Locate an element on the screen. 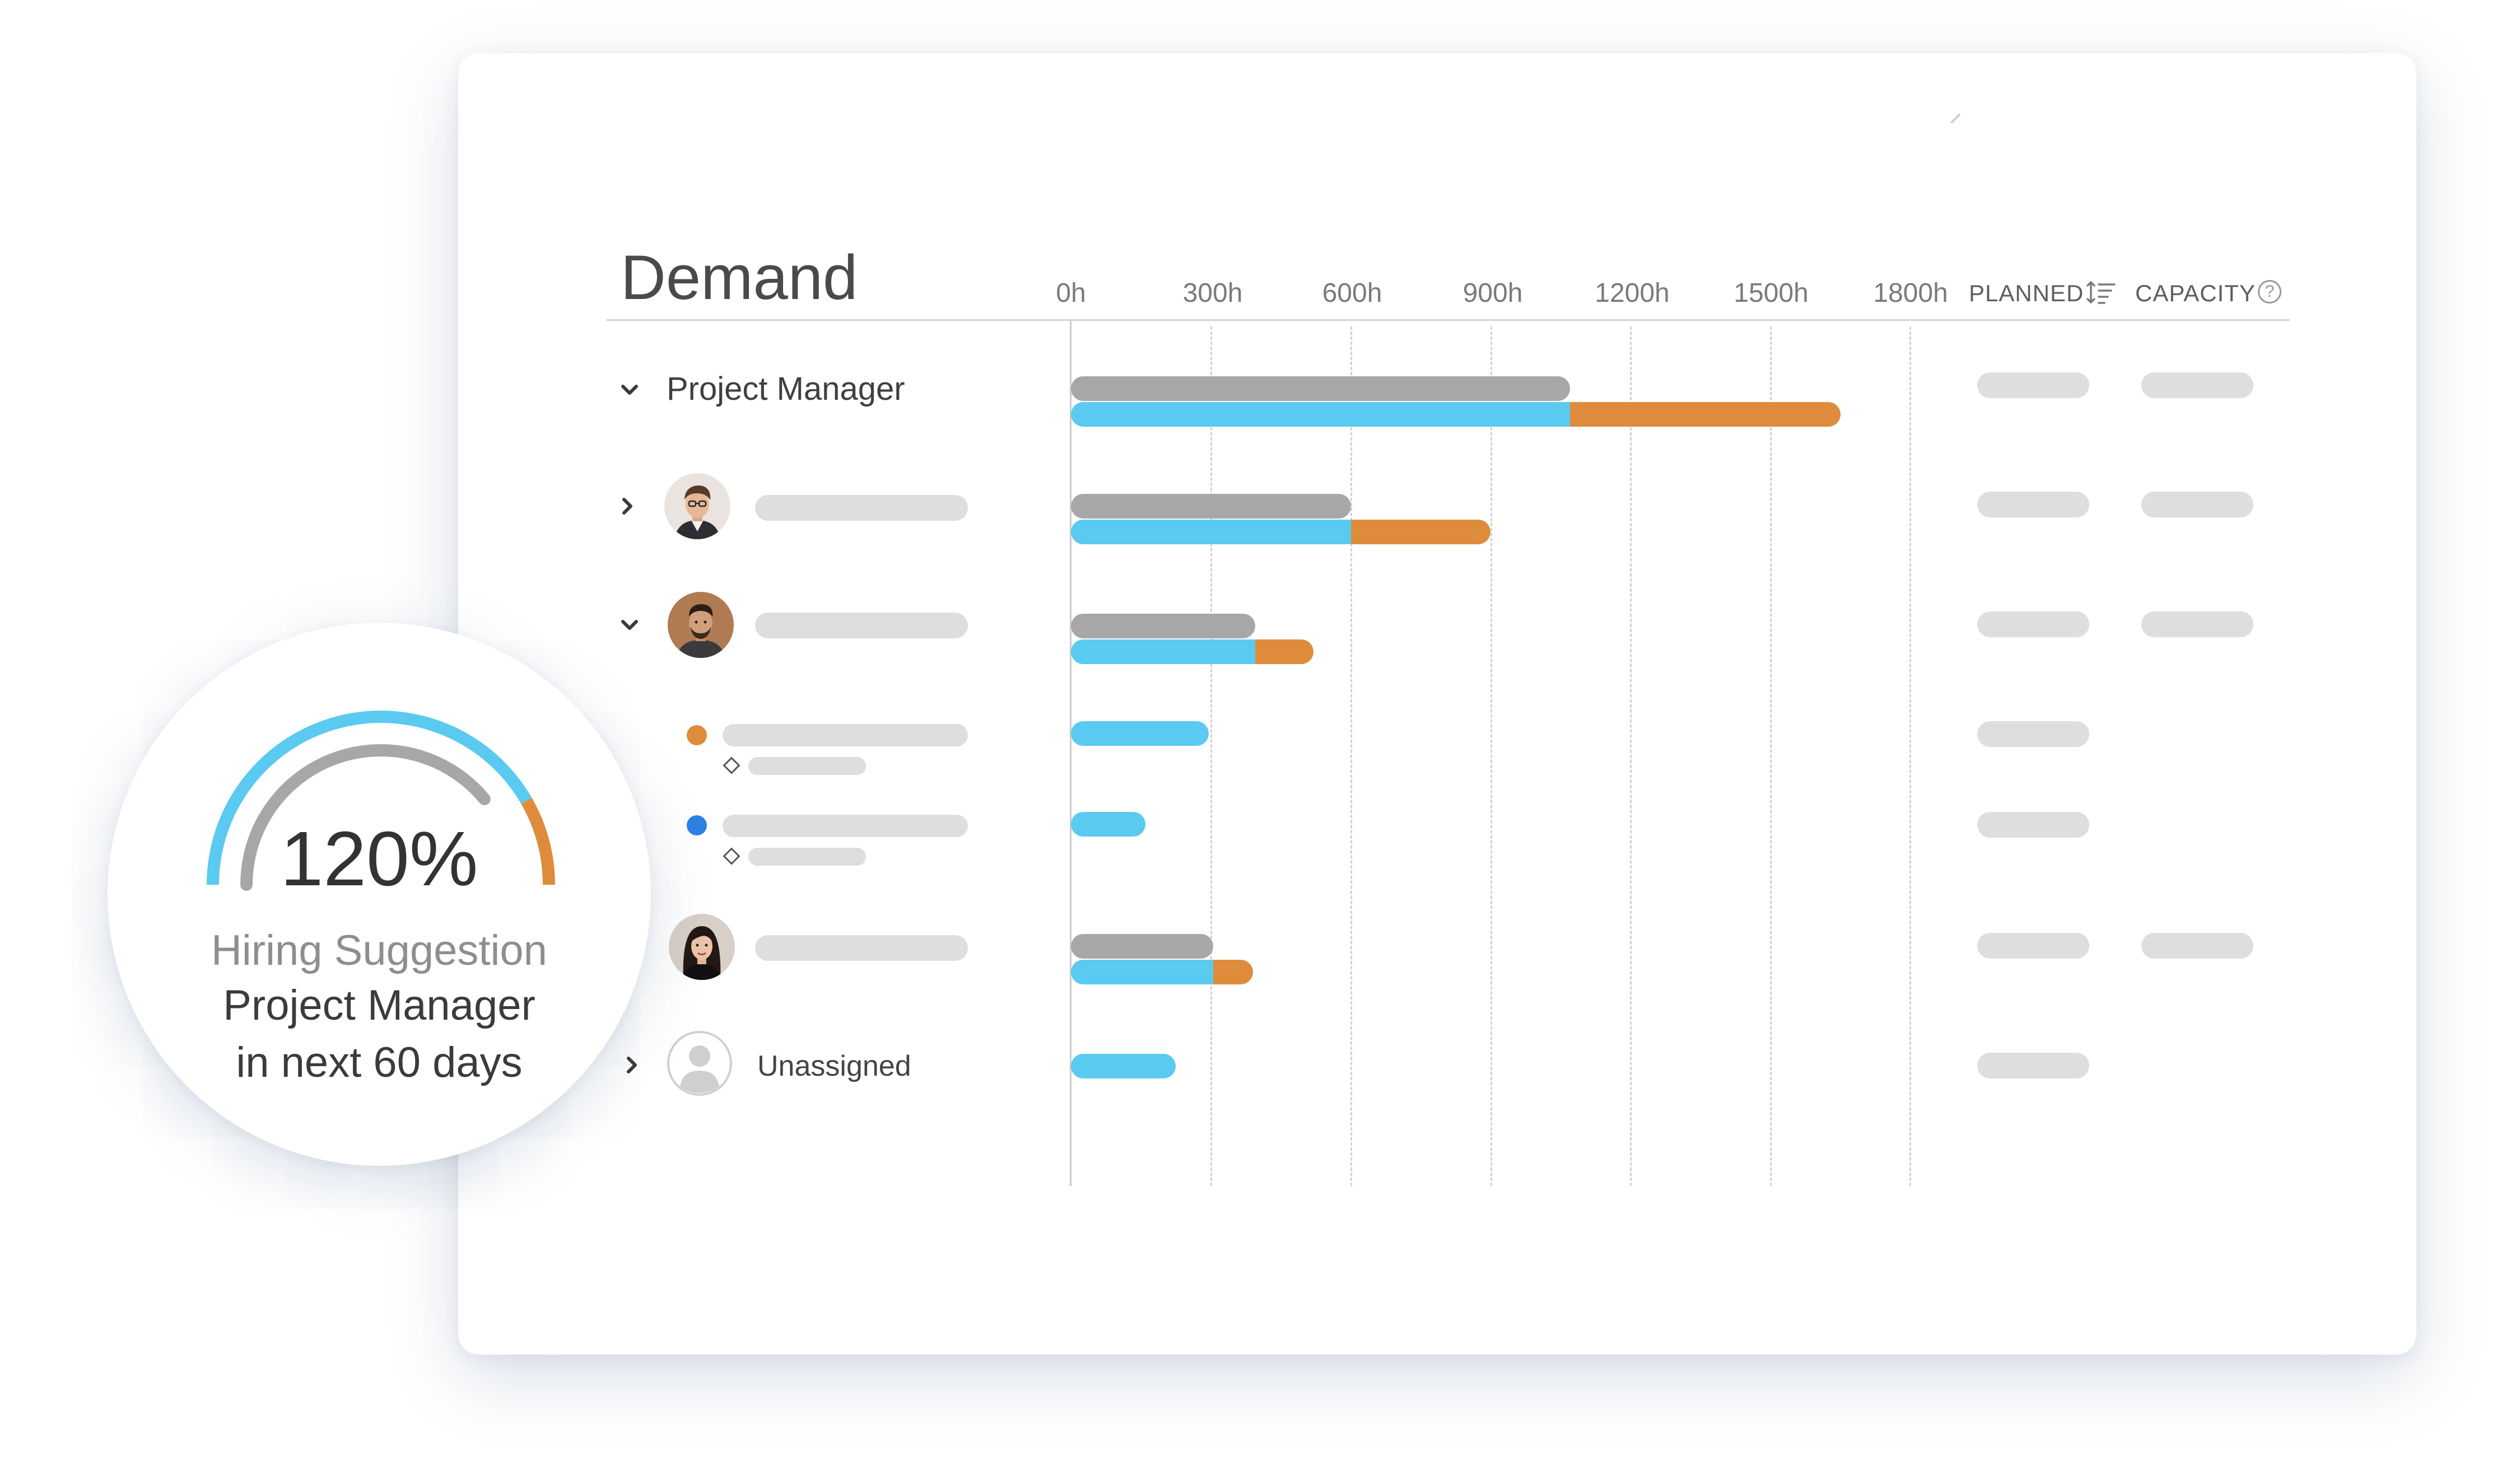 This screenshot has width=2520, height=1457. page-title: Demand is located at coordinates (740, 277).